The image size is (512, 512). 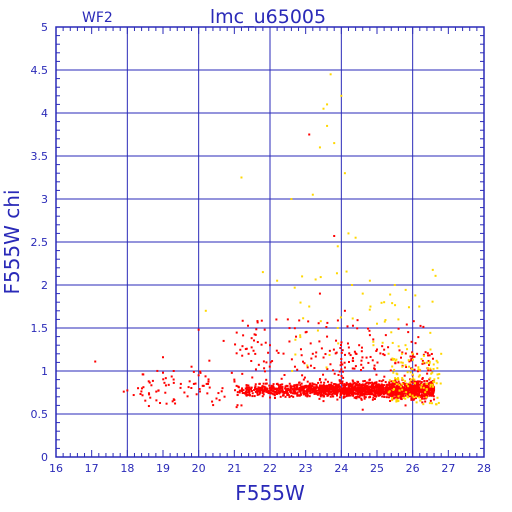 What do you see at coordinates (306, 468) in the screenshot?
I see `x-tick-label: 23` at bounding box center [306, 468].